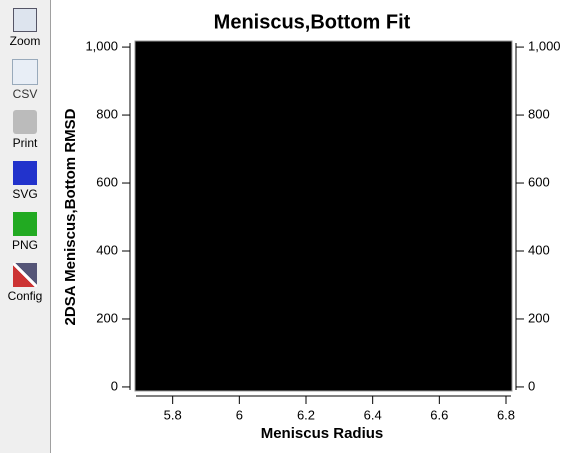 The image size is (575, 453). What do you see at coordinates (25, 143) in the screenshot?
I see `button-label: Print` at bounding box center [25, 143].